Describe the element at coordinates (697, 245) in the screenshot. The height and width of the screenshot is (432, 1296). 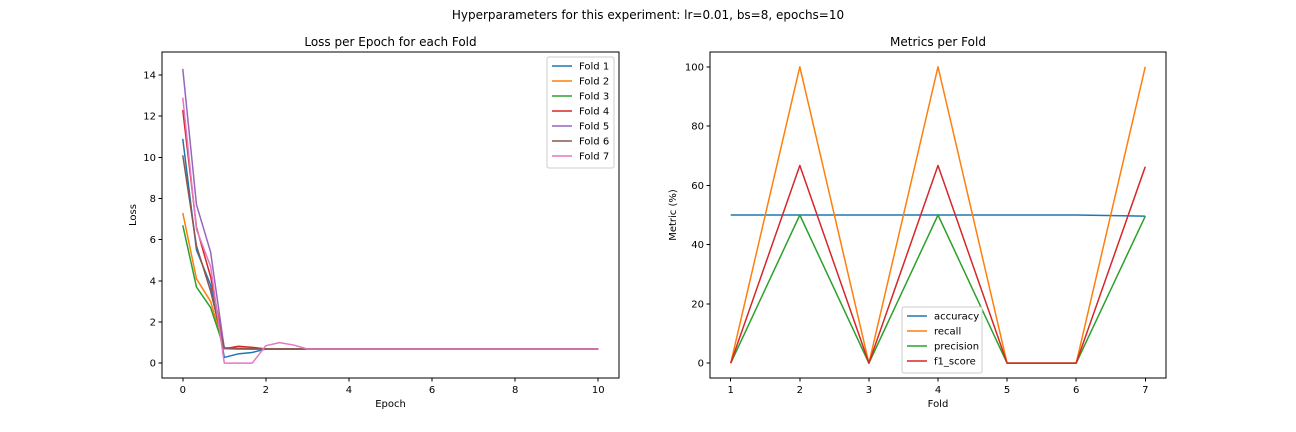
I see `metrics-y-tick-label: 40` at that location.